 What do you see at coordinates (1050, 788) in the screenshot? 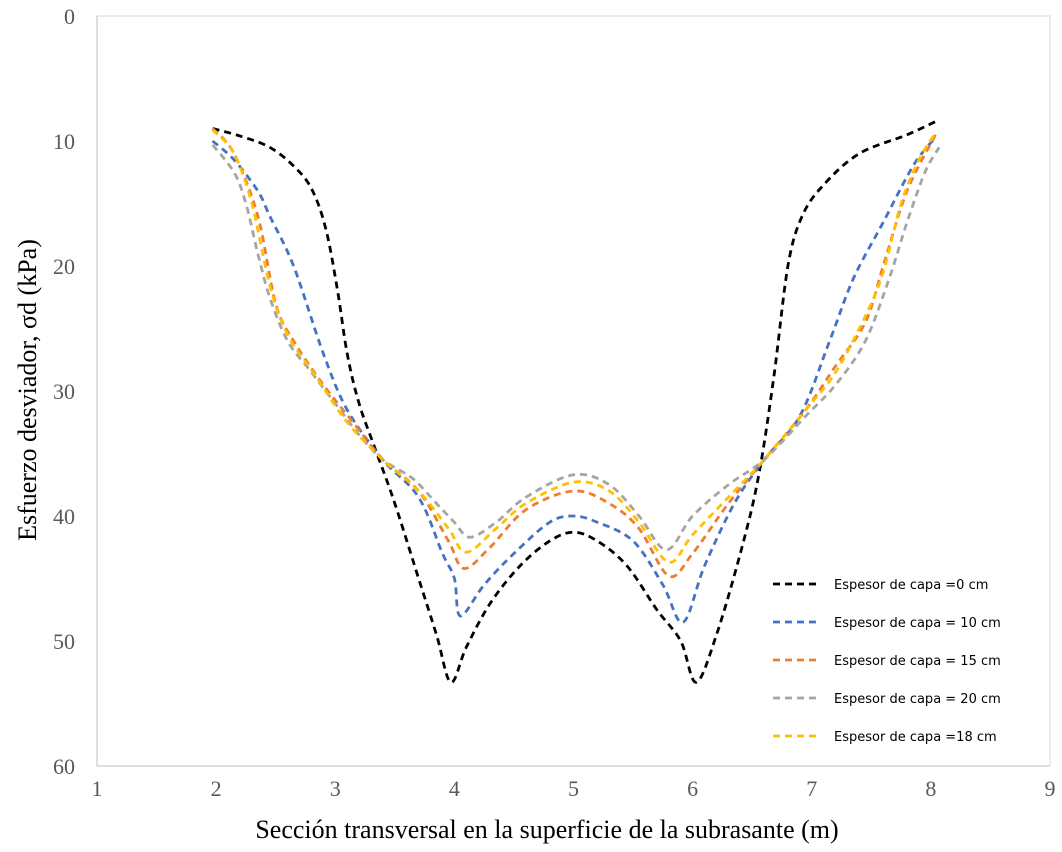
I see `x-tick-label: 9` at bounding box center [1050, 788].